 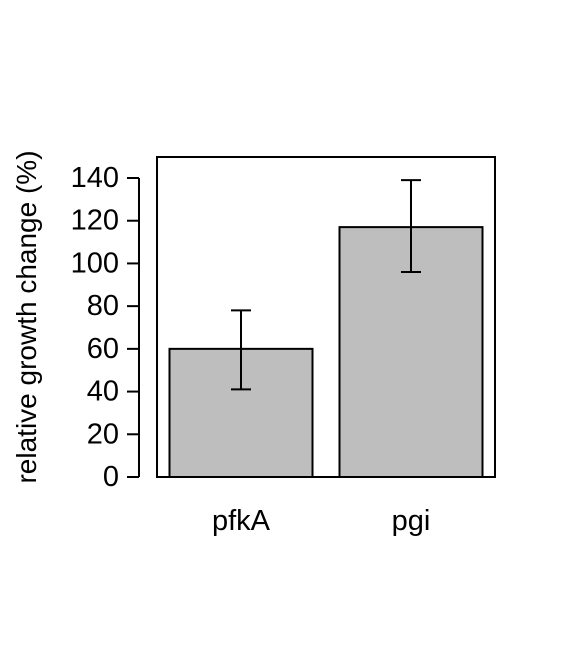 What do you see at coordinates (321, 521) in the screenshot?
I see `x-axis: pfkA pgi` at bounding box center [321, 521].